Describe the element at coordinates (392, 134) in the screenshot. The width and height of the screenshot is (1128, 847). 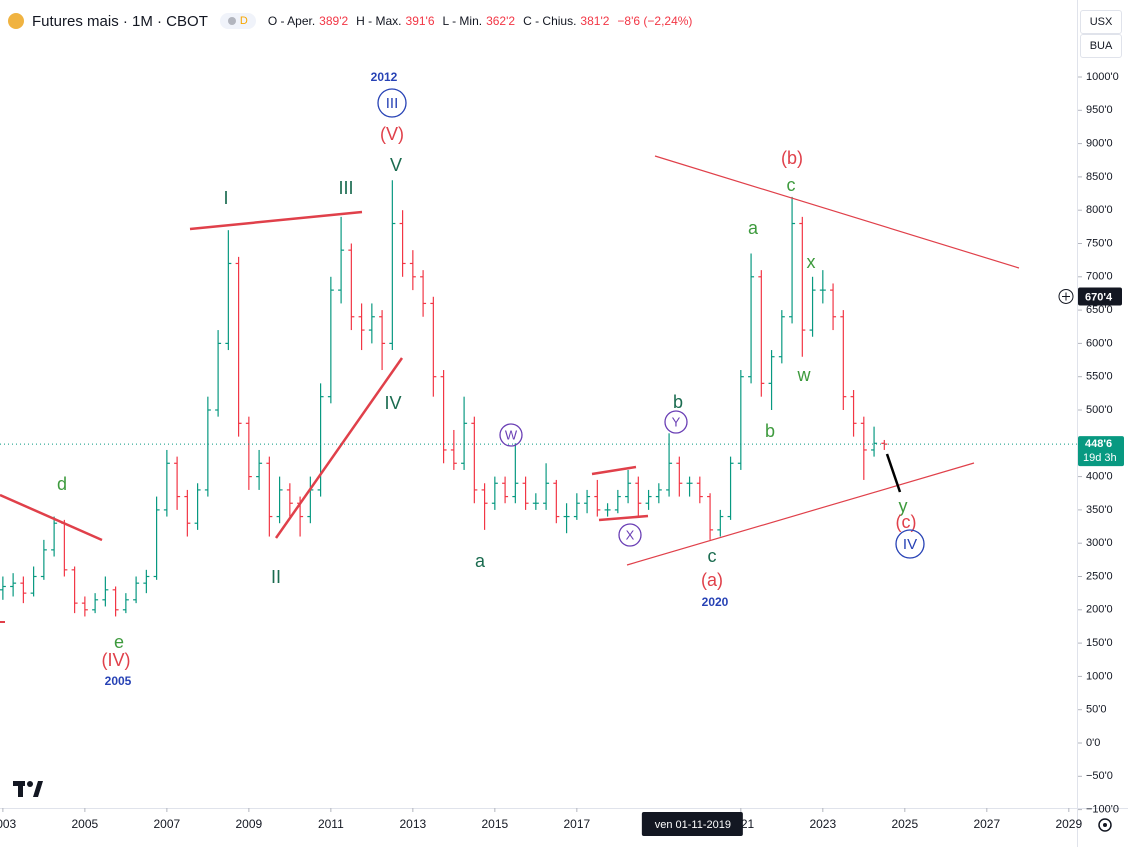
I see `wave-label: (V)` at that location.